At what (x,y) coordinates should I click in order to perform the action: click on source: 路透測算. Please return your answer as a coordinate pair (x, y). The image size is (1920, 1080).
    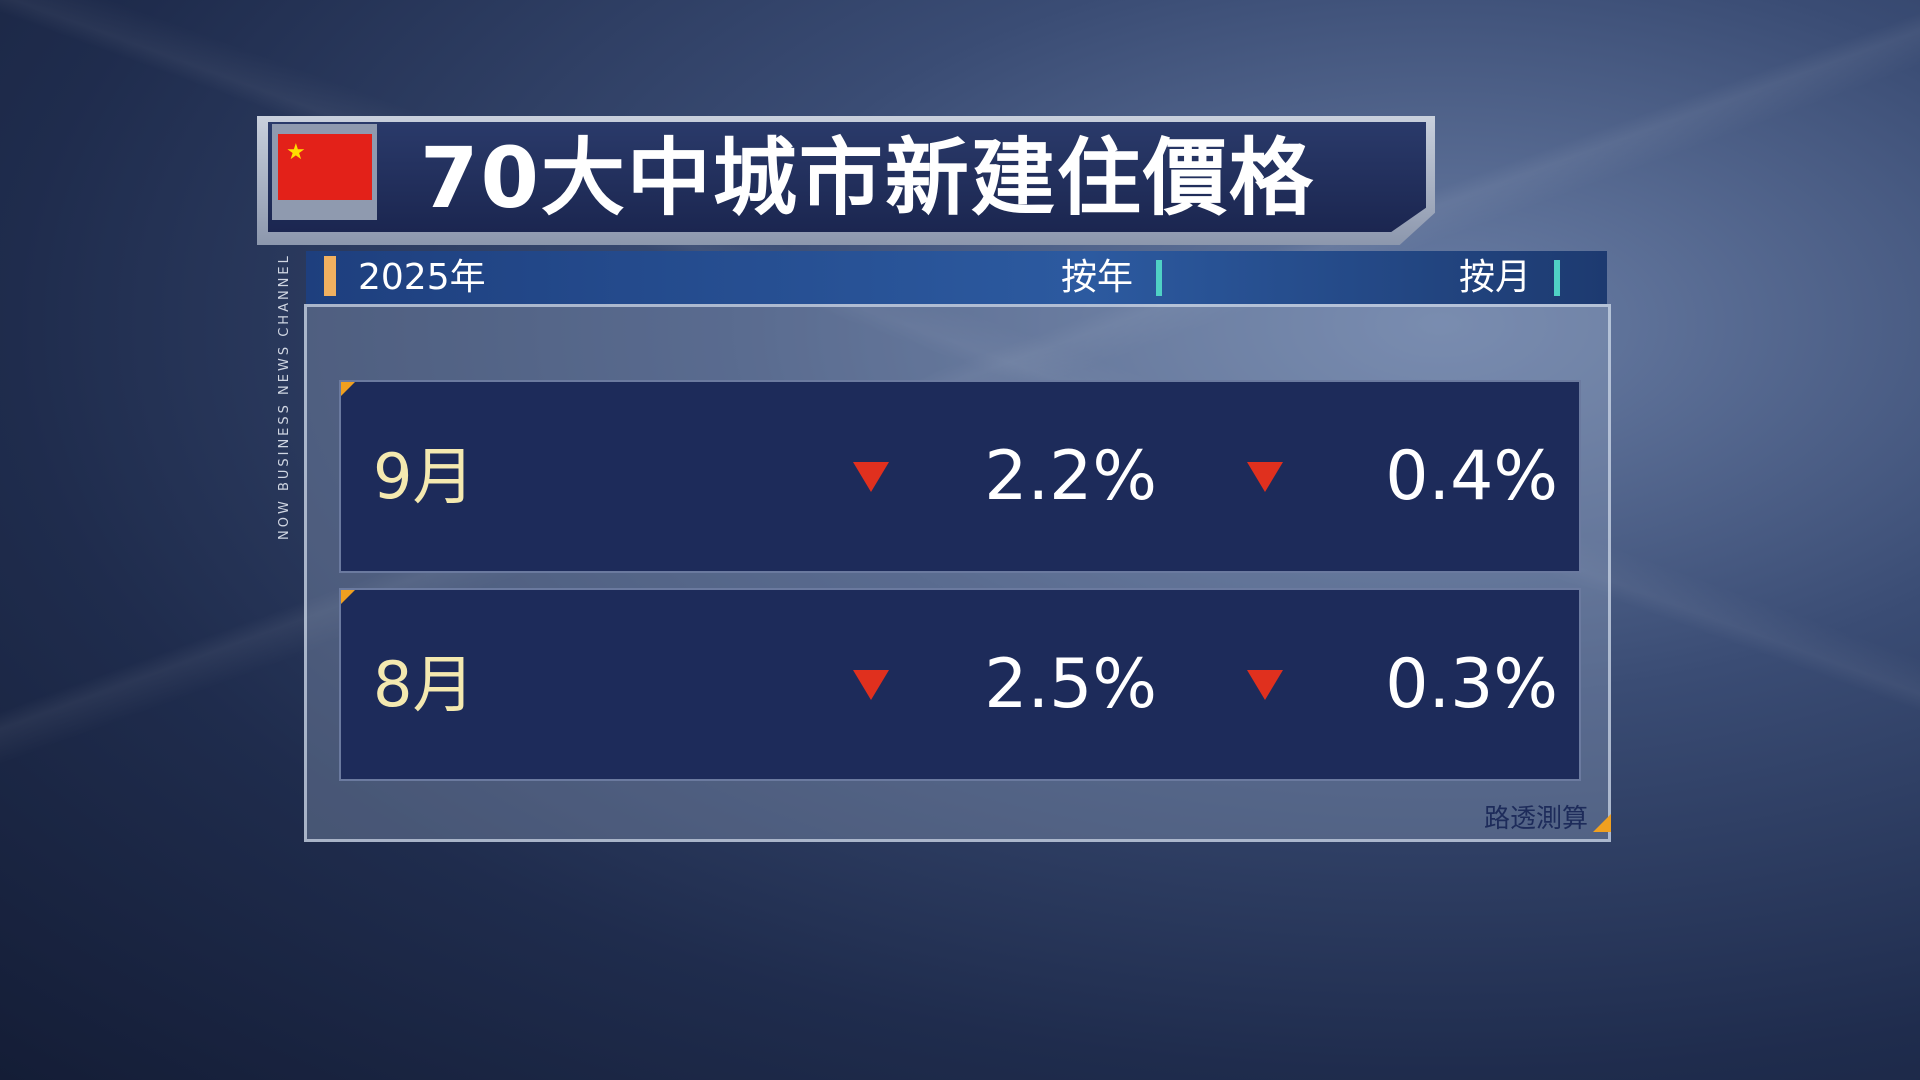
    Looking at the image, I should click on (1535, 819).